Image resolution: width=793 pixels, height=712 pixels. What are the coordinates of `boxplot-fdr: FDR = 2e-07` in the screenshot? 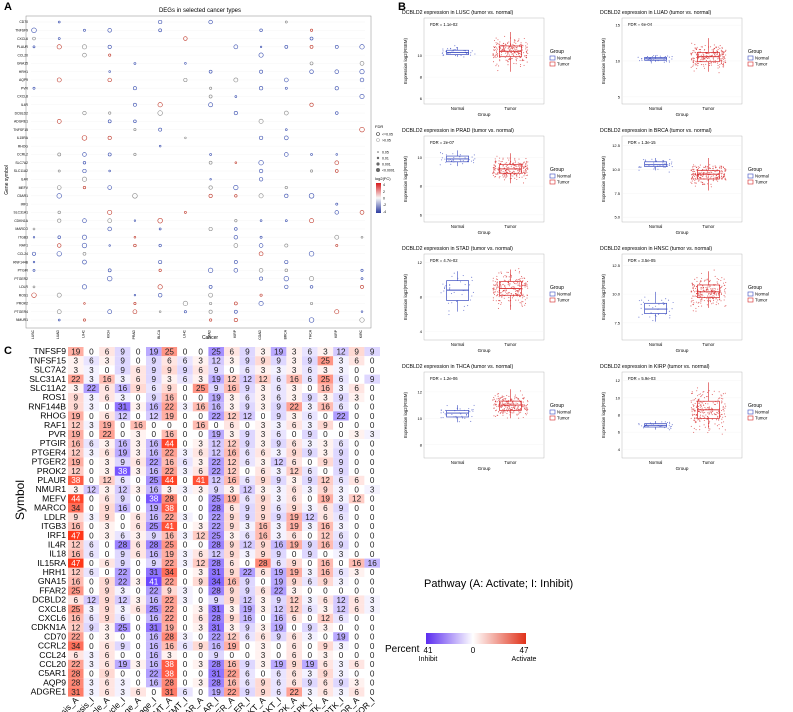 It's located at (442, 142).